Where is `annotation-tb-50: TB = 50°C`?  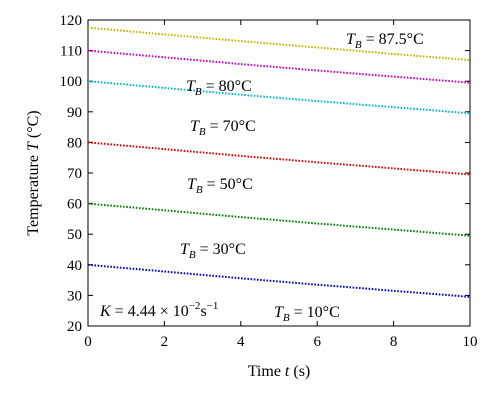 annotation-tb-50: TB = 50°C is located at coordinates (220, 186).